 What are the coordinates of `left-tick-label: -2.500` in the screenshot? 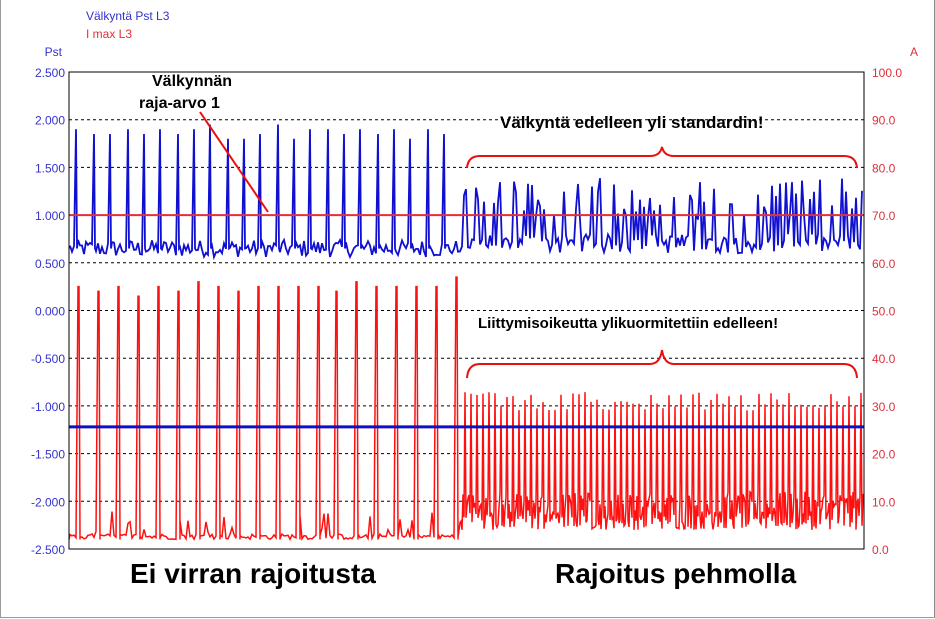 It's located at (48, 550).